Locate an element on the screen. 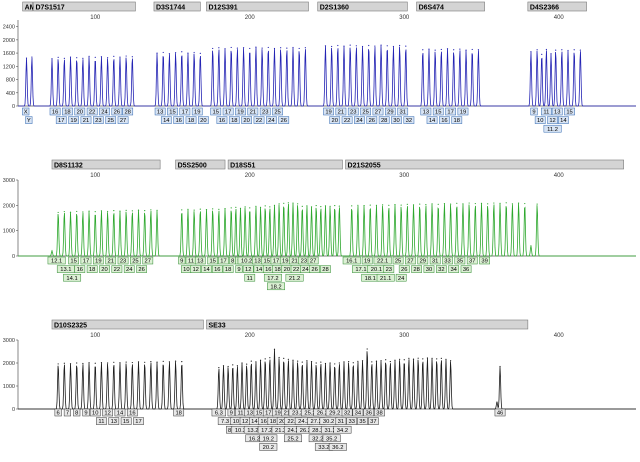  allele-call: 28 is located at coordinates (416, 270).